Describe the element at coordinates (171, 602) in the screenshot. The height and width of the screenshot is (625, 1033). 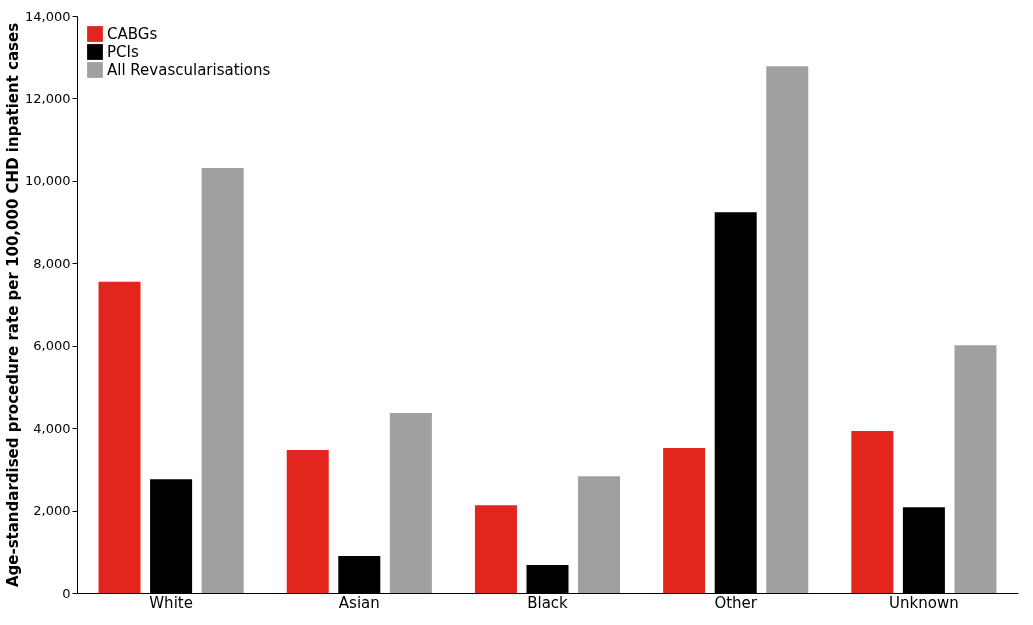
I see `x-tick-label: White` at that location.